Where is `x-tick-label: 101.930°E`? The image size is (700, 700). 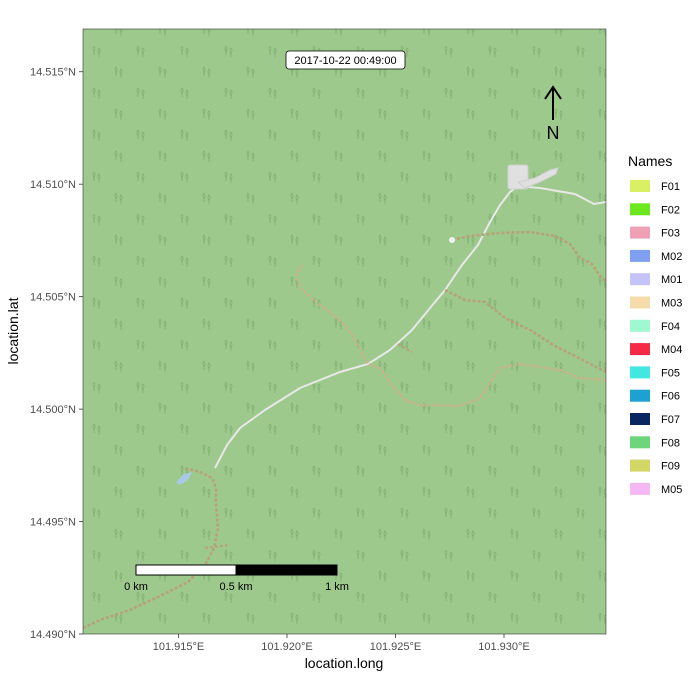 x-tick-label: 101.930°E is located at coordinates (504, 647).